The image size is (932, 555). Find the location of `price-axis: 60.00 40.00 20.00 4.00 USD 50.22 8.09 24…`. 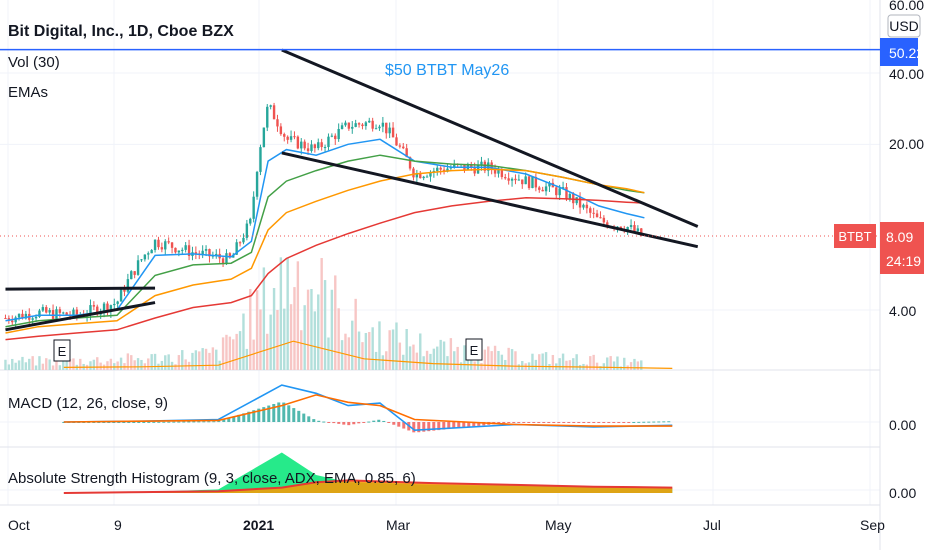

price-axis: 60.00 40.00 20.00 4.00 USD 50.22 8.09 24… is located at coordinates (902, 250).